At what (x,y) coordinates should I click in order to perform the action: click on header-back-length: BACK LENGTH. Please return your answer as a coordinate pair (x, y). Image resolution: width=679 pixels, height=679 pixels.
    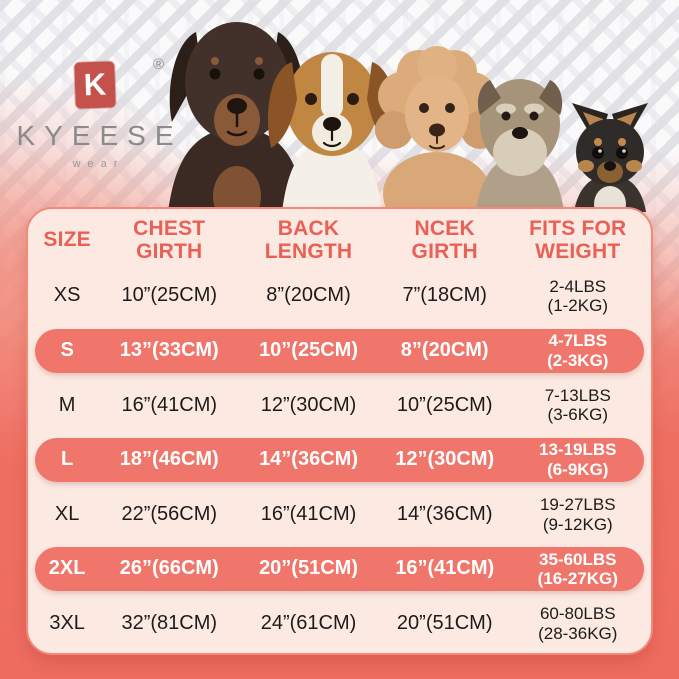
    Looking at the image, I should click on (308, 239).